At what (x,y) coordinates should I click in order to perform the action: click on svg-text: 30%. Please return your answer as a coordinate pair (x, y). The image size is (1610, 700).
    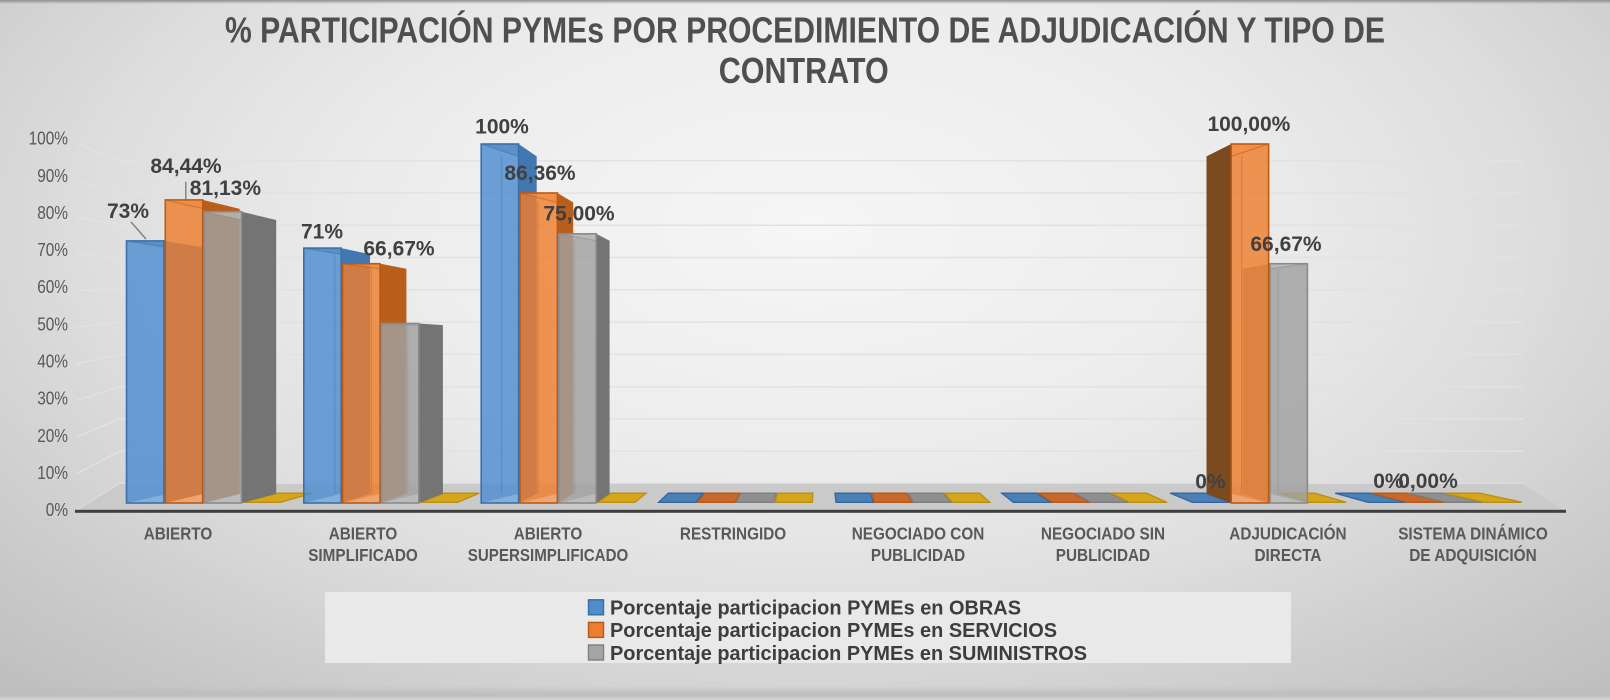
    Looking at the image, I should click on (52, 398).